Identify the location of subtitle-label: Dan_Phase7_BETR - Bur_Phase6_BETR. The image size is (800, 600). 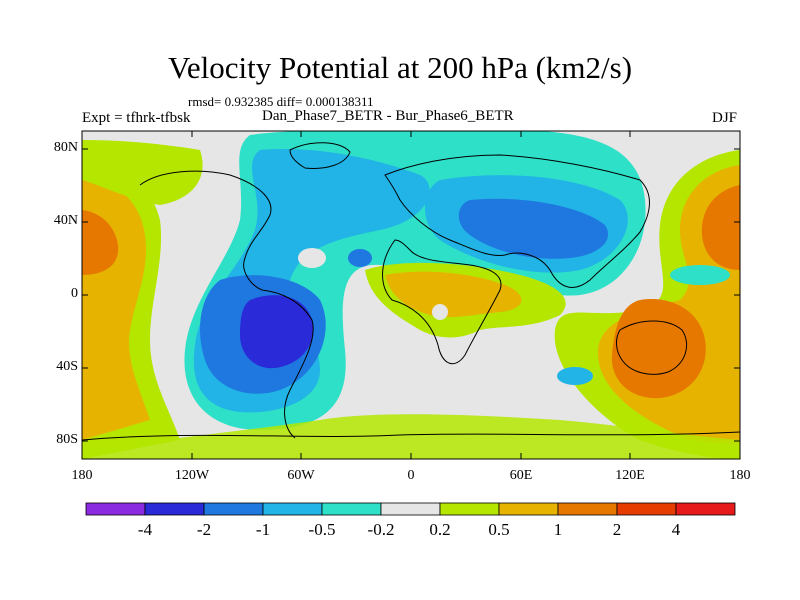
(388, 116).